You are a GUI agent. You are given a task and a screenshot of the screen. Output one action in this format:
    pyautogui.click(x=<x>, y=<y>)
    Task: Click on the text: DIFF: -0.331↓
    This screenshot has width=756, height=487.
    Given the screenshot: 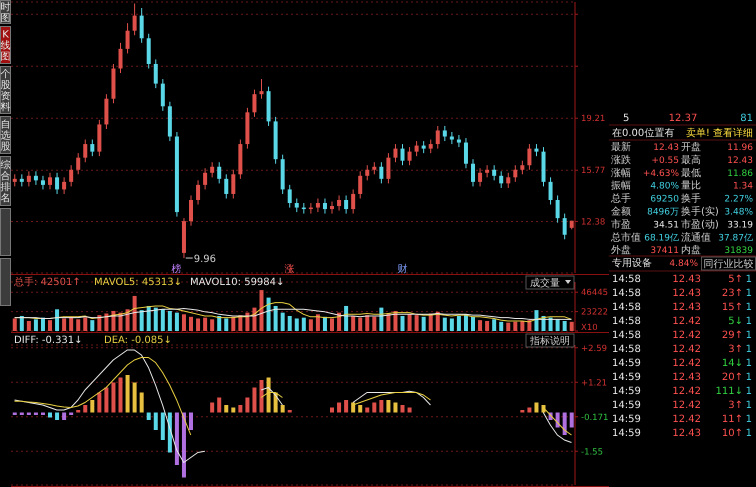 What is the action you would take?
    pyautogui.click(x=48, y=340)
    